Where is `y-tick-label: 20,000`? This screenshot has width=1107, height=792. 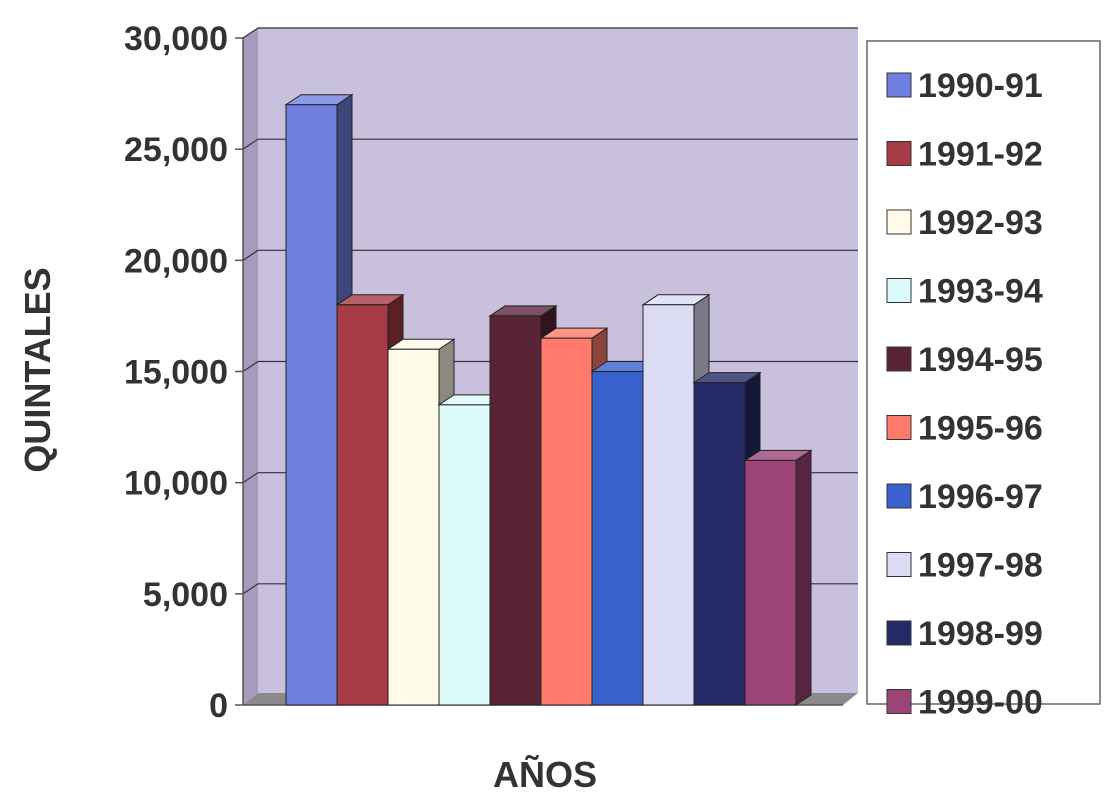 y-tick-label: 20,000 is located at coordinates (176, 261).